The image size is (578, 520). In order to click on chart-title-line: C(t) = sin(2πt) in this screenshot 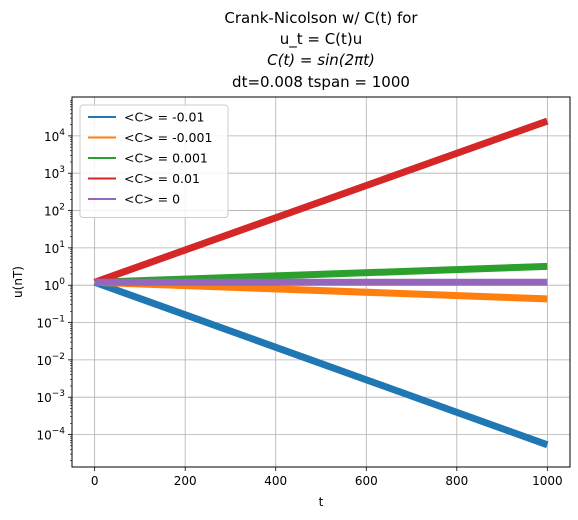, I will do `click(321, 60)`.